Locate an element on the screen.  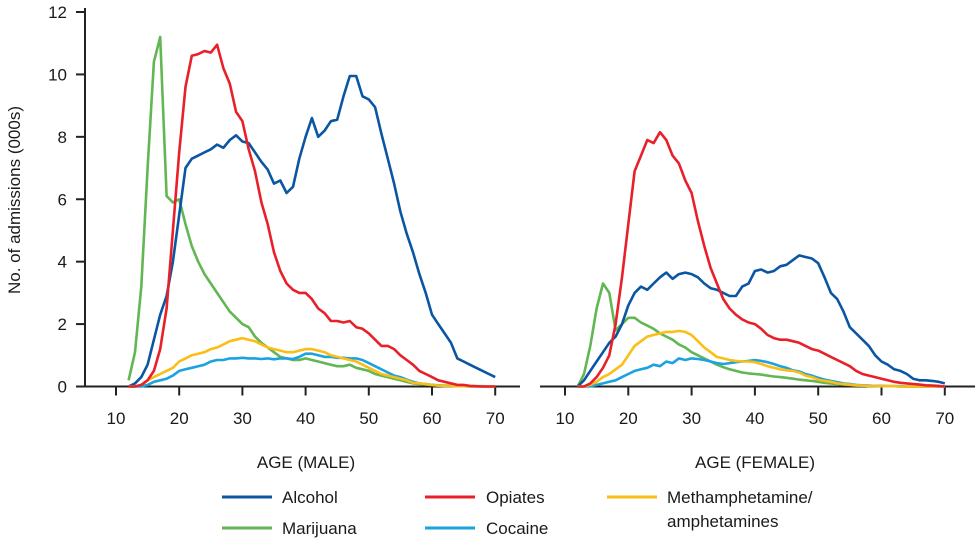
legend-item-cocaine: Cocaine is located at coordinates (486, 528).